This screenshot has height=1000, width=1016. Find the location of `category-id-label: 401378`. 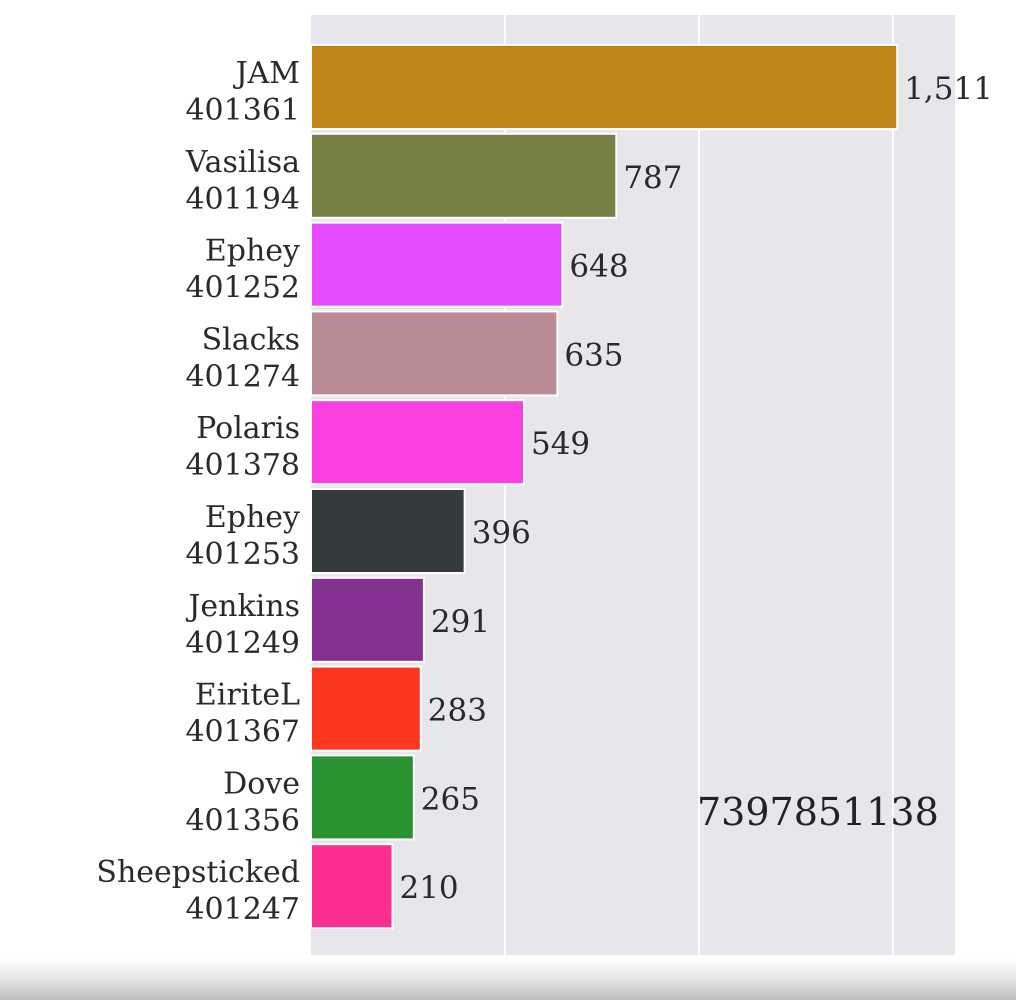

category-id-label: 401378 is located at coordinates (242, 465).